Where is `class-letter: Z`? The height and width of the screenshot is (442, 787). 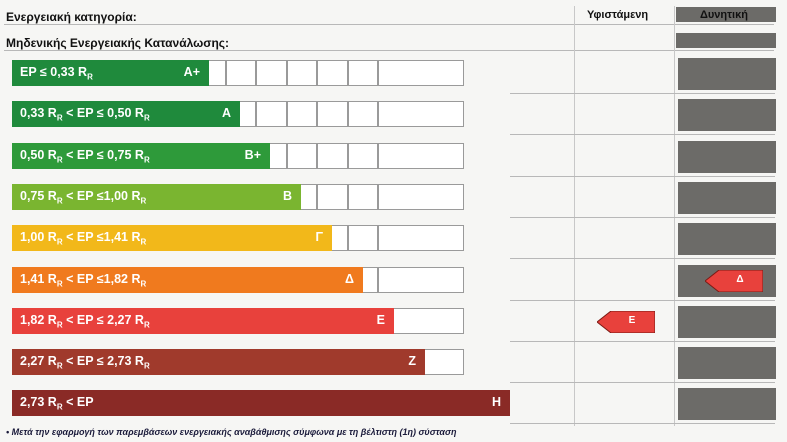 class-letter: Z is located at coordinates (412, 361).